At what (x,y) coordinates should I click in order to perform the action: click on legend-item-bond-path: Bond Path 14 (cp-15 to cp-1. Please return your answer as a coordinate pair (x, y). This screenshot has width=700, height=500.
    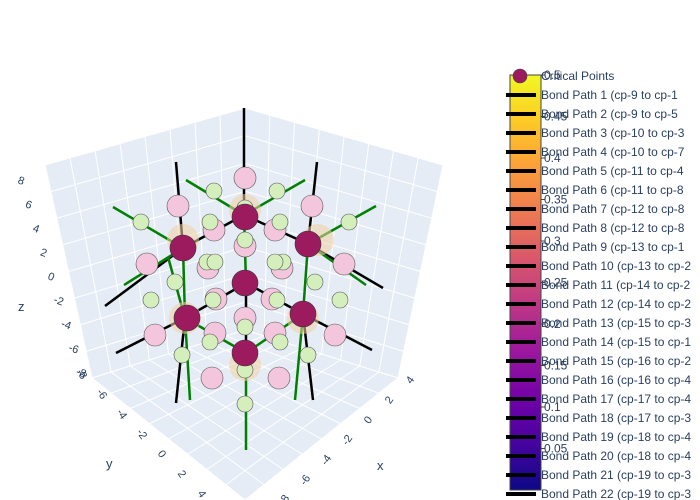
    Looking at the image, I should click on (598, 342).